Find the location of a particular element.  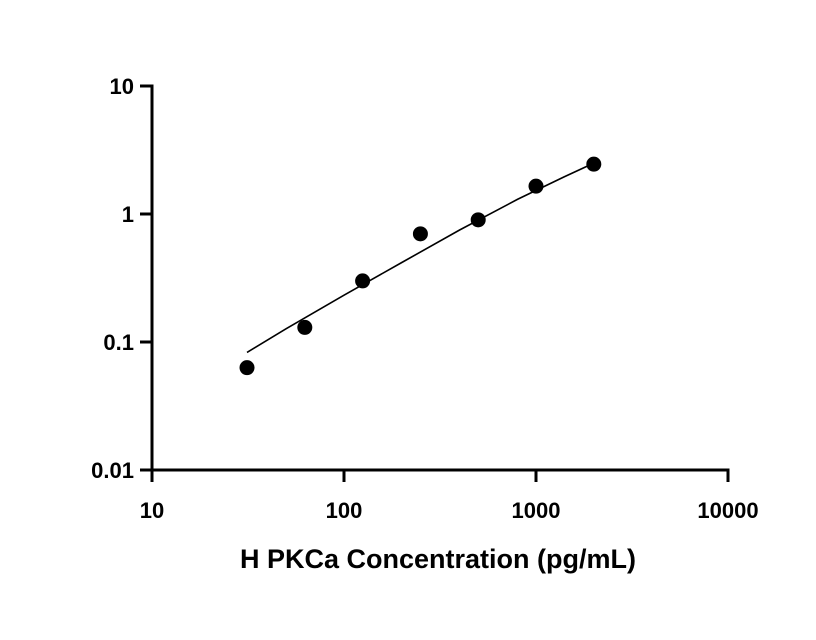

y-tick-label: 10 is located at coordinates (122, 86).